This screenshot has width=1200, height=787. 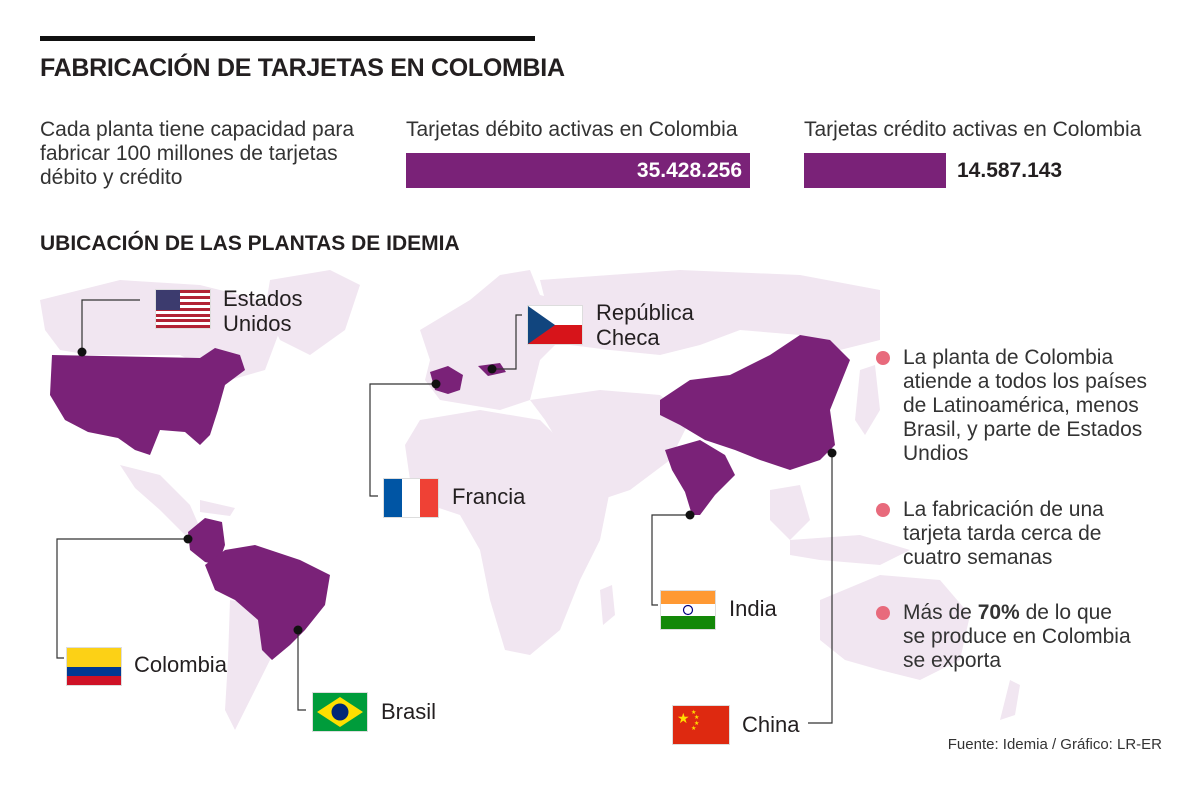 What do you see at coordinates (122, 598) in the screenshot?
I see `colombia-leader` at bounding box center [122, 598].